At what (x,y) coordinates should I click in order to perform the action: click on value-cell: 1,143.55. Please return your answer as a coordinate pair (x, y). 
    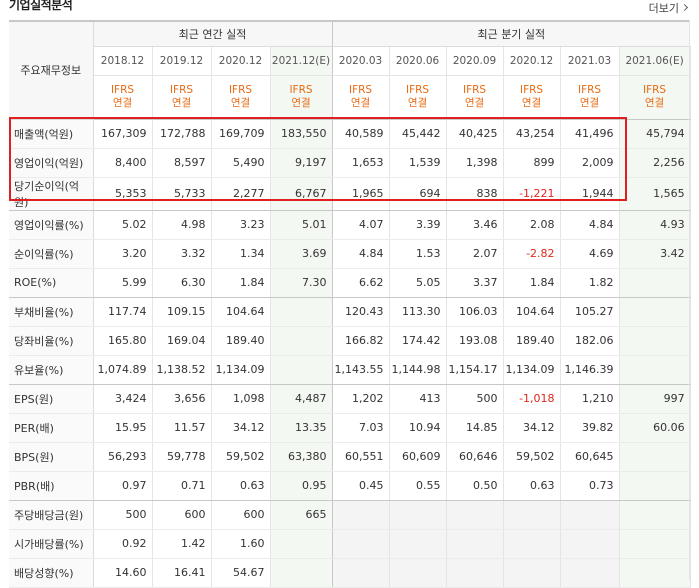
    Looking at the image, I should click on (361, 370).